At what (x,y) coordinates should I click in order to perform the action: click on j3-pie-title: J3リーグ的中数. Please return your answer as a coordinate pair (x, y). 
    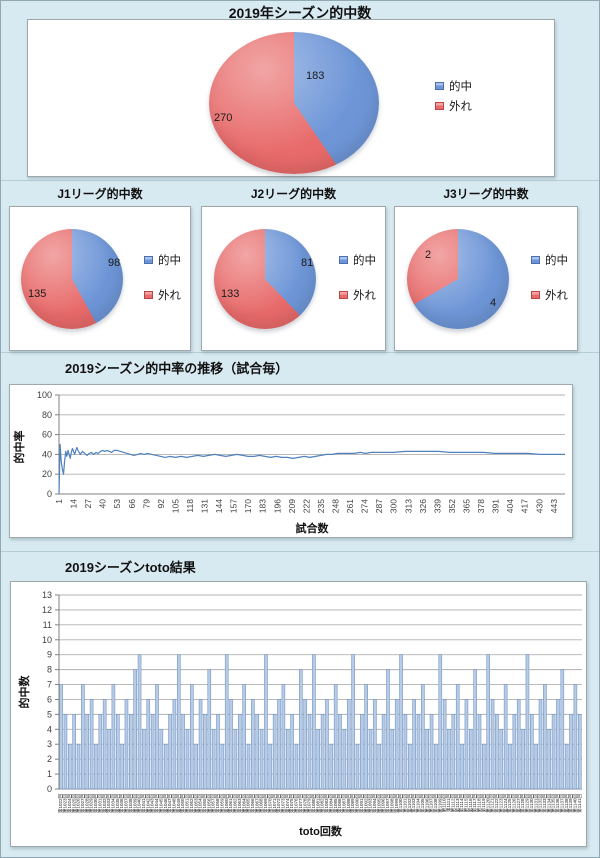
    Looking at the image, I should click on (486, 194).